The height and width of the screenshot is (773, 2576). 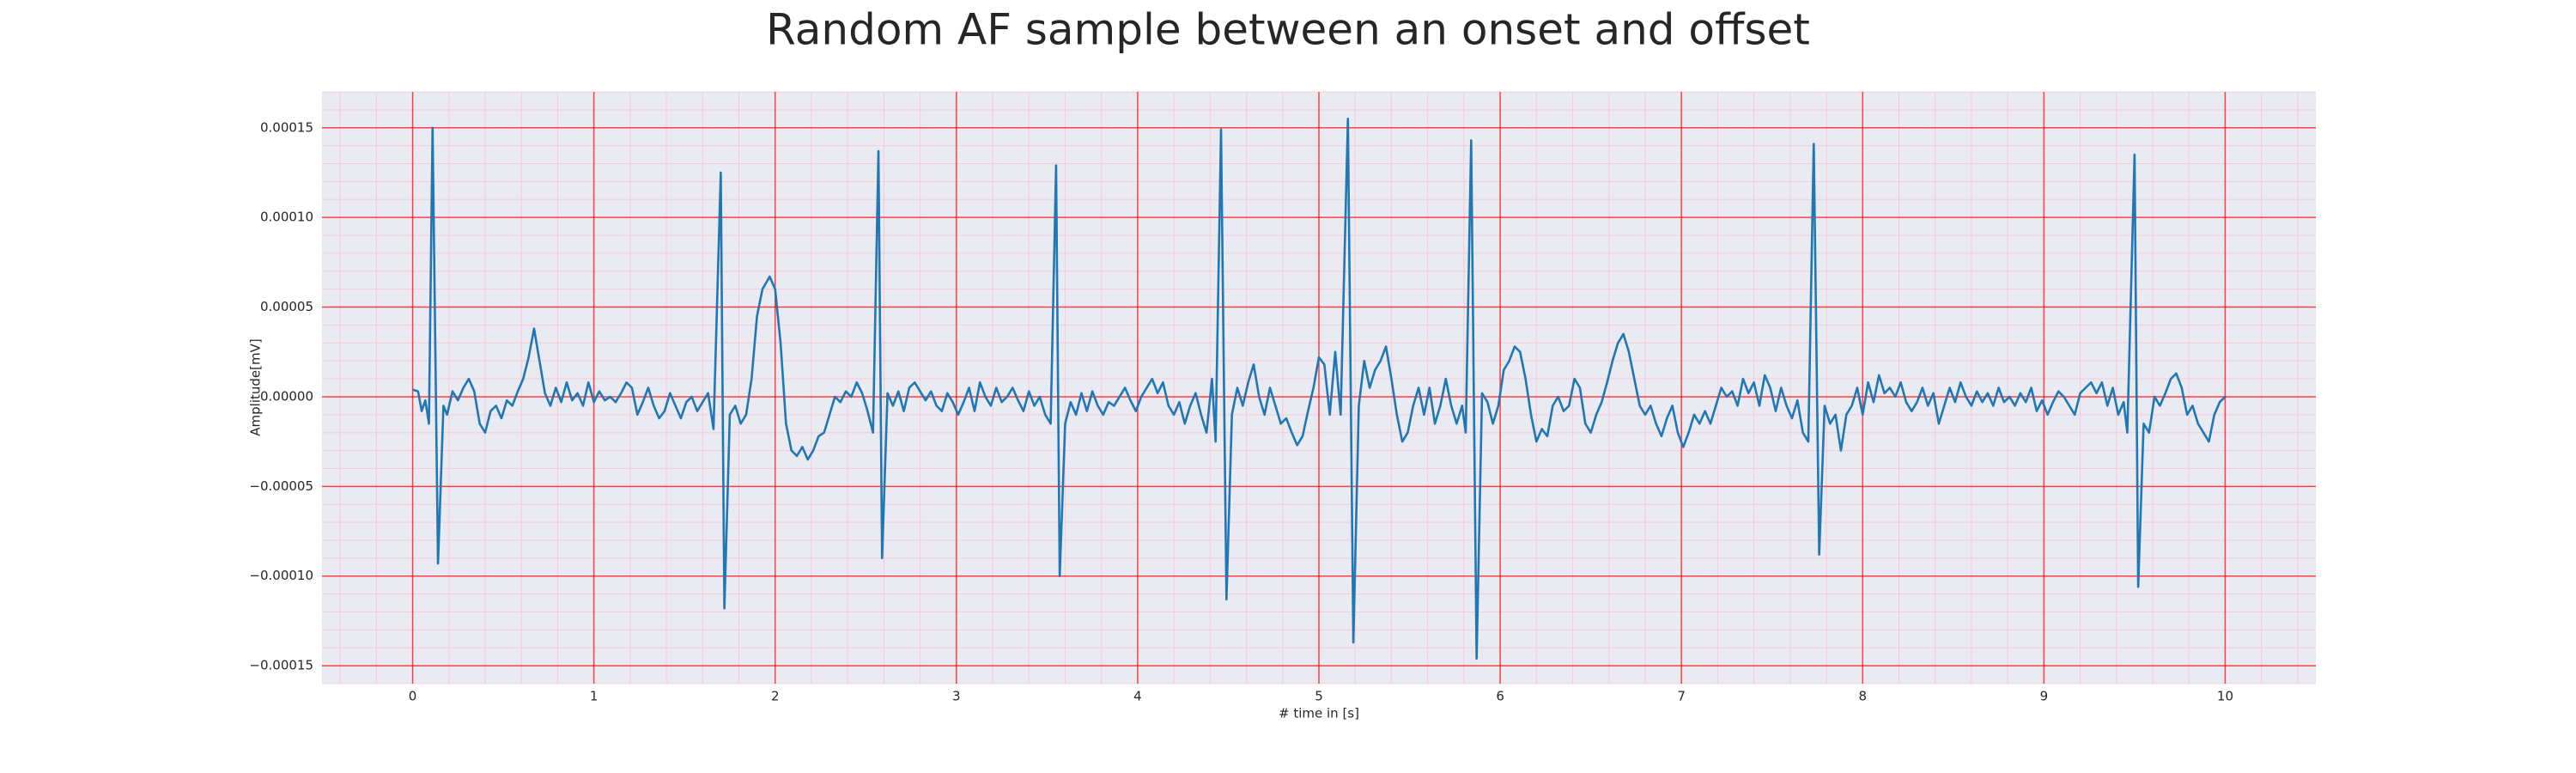 What do you see at coordinates (1319, 696) in the screenshot?
I see `x-tick-label: 5` at bounding box center [1319, 696].